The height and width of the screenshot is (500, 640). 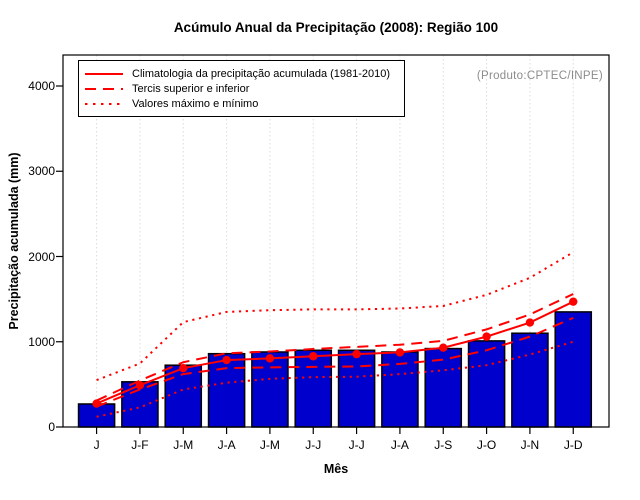 What do you see at coordinates (41, 341) in the screenshot?
I see `y-tick-label: 1000` at bounding box center [41, 341].